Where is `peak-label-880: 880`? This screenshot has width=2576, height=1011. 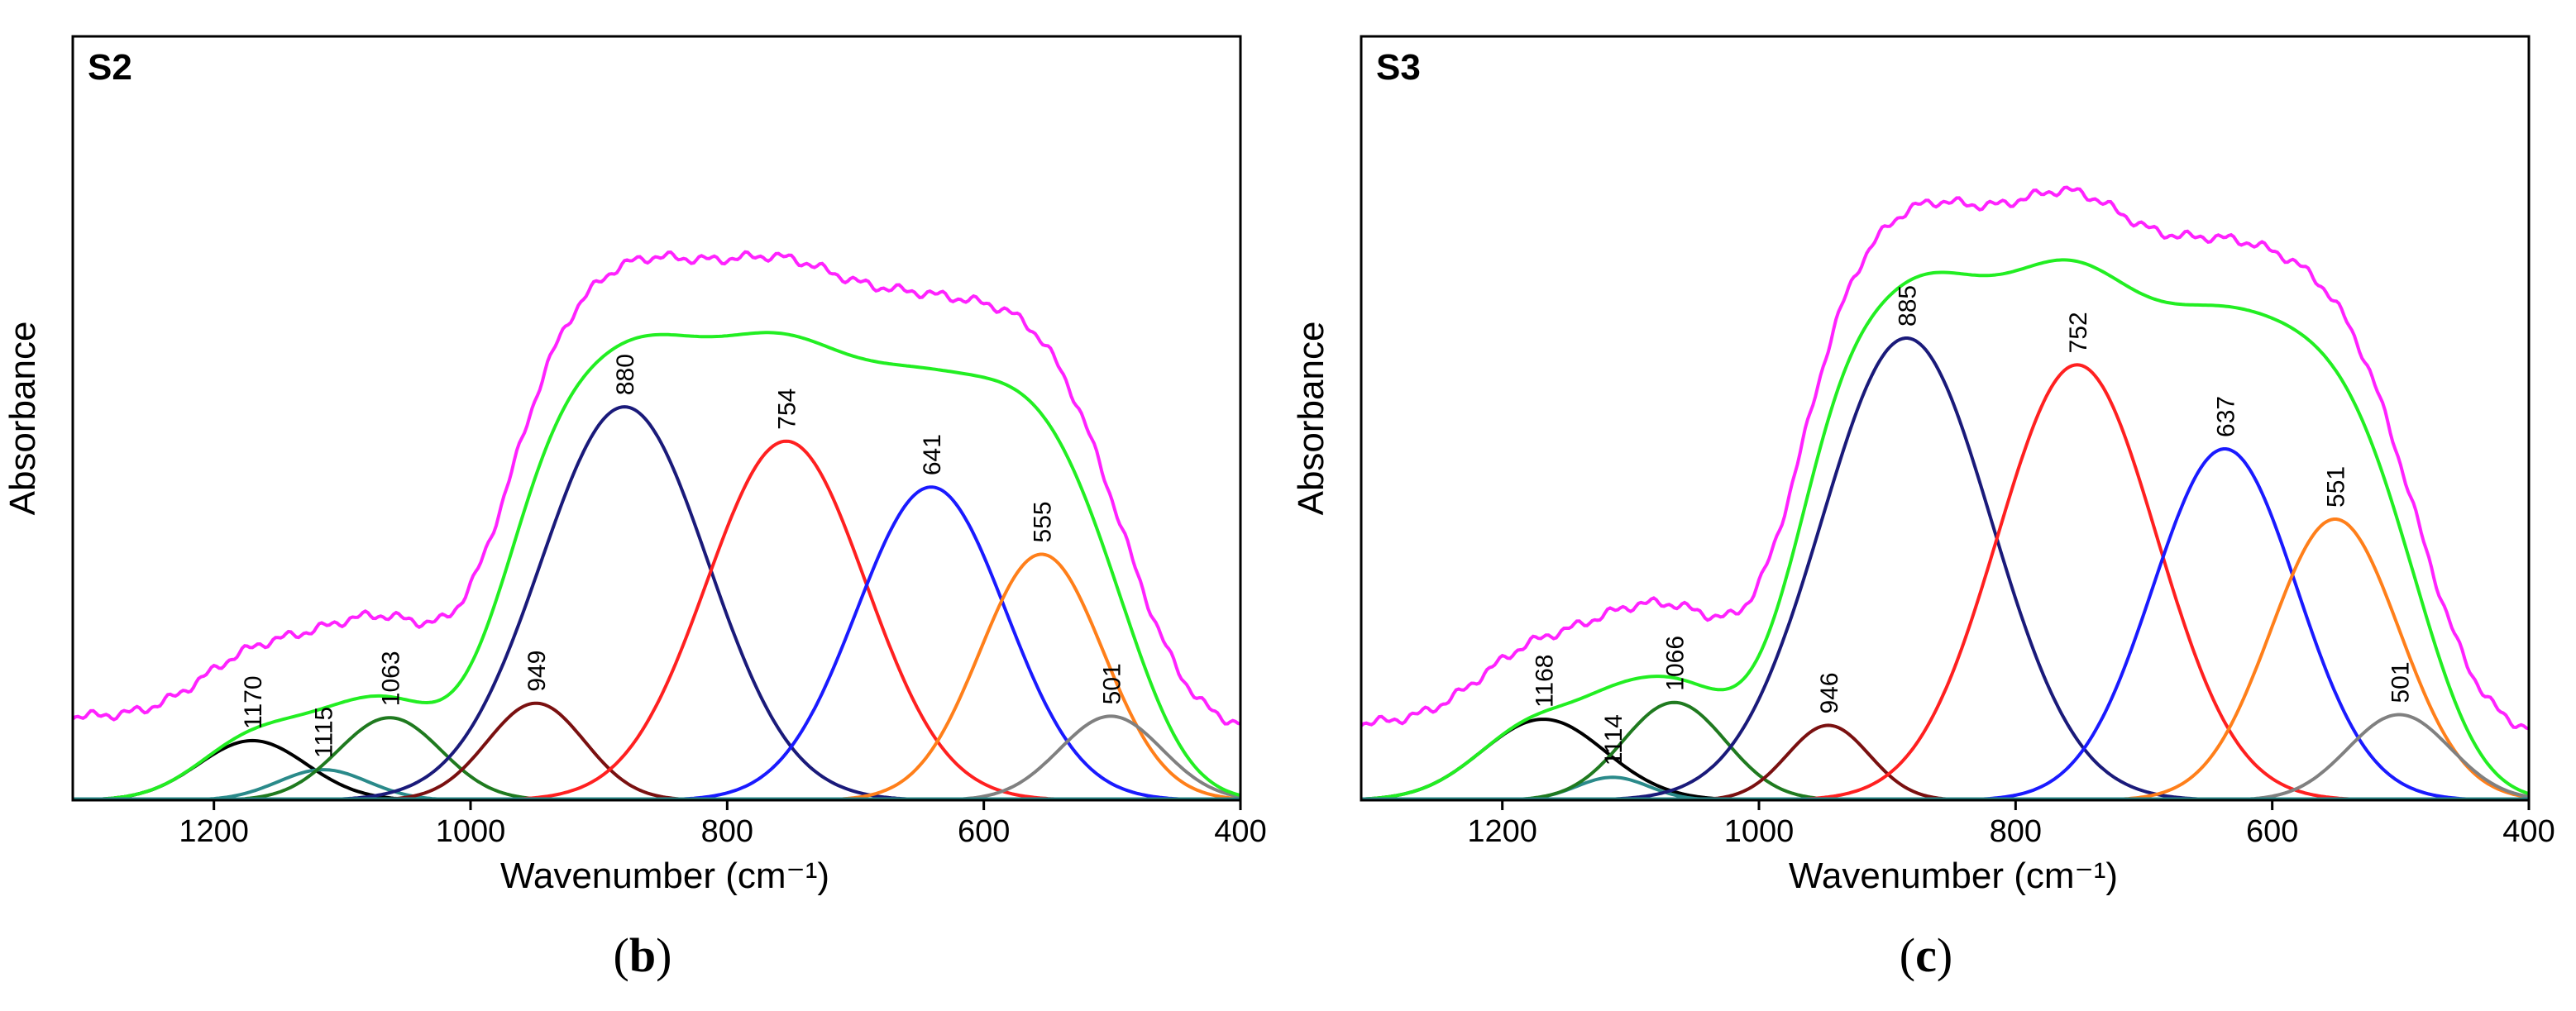 peak-label-880: 880 is located at coordinates (625, 375).